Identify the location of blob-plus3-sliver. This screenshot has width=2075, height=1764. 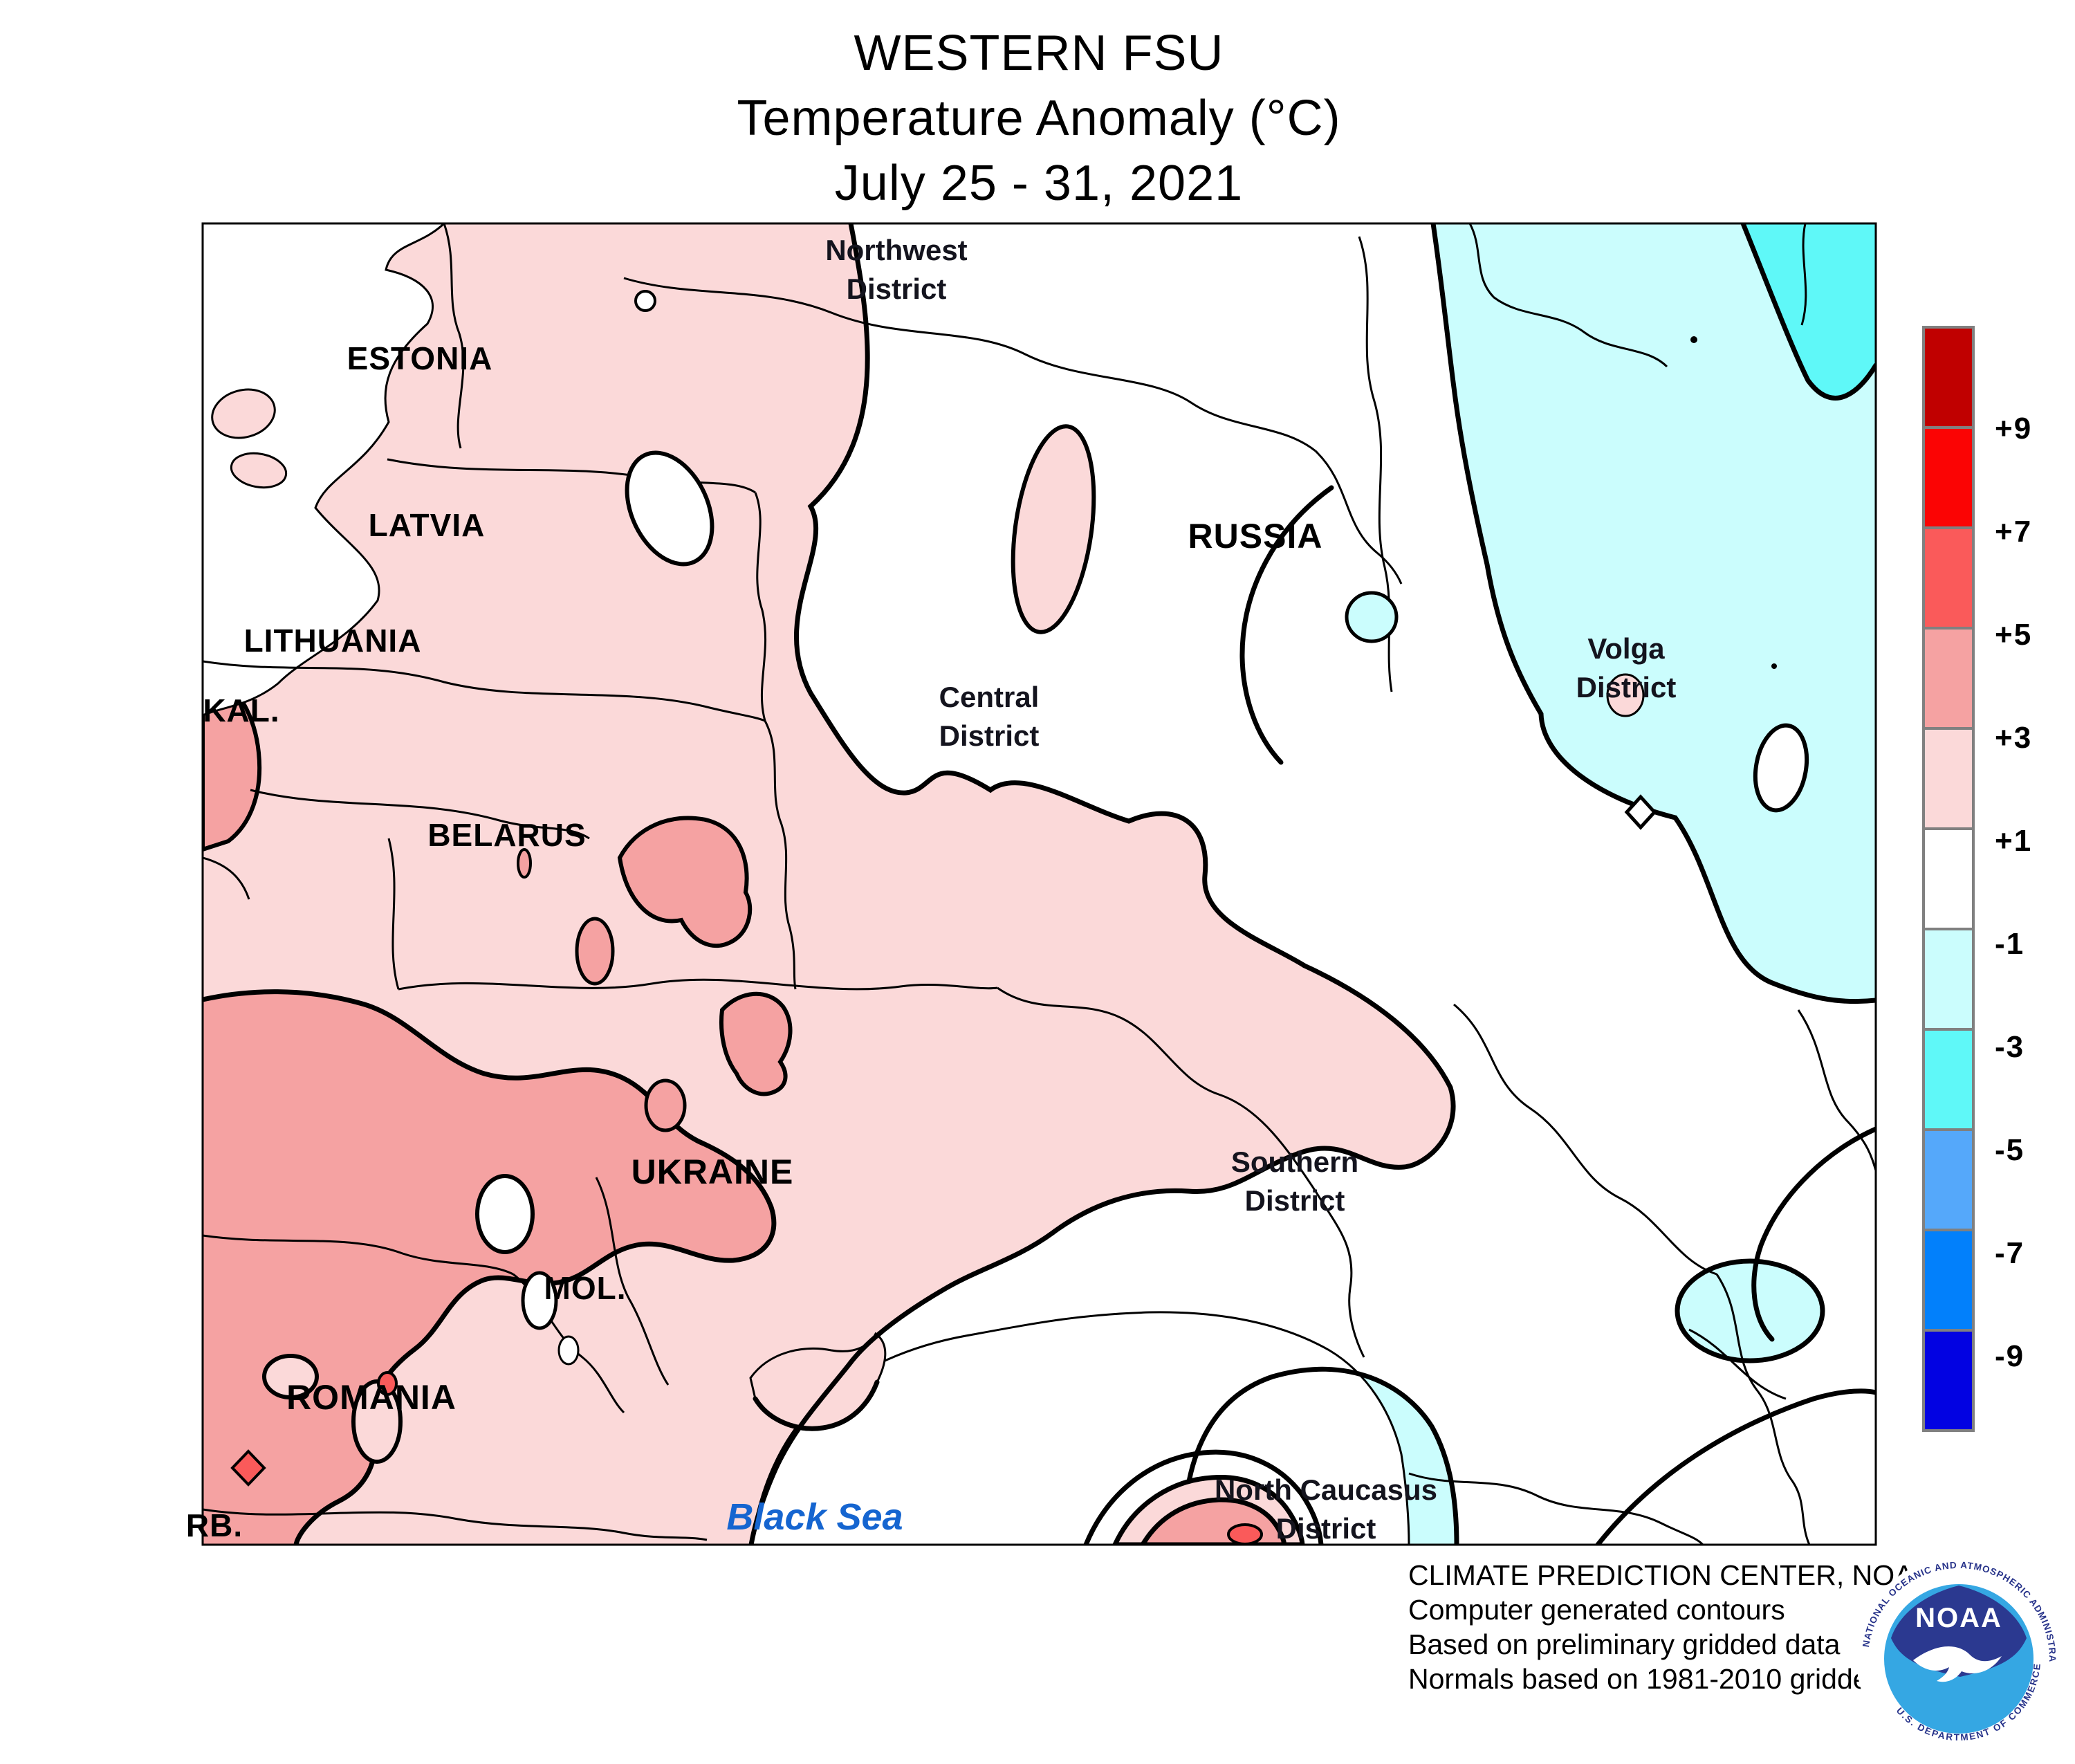
(524, 863).